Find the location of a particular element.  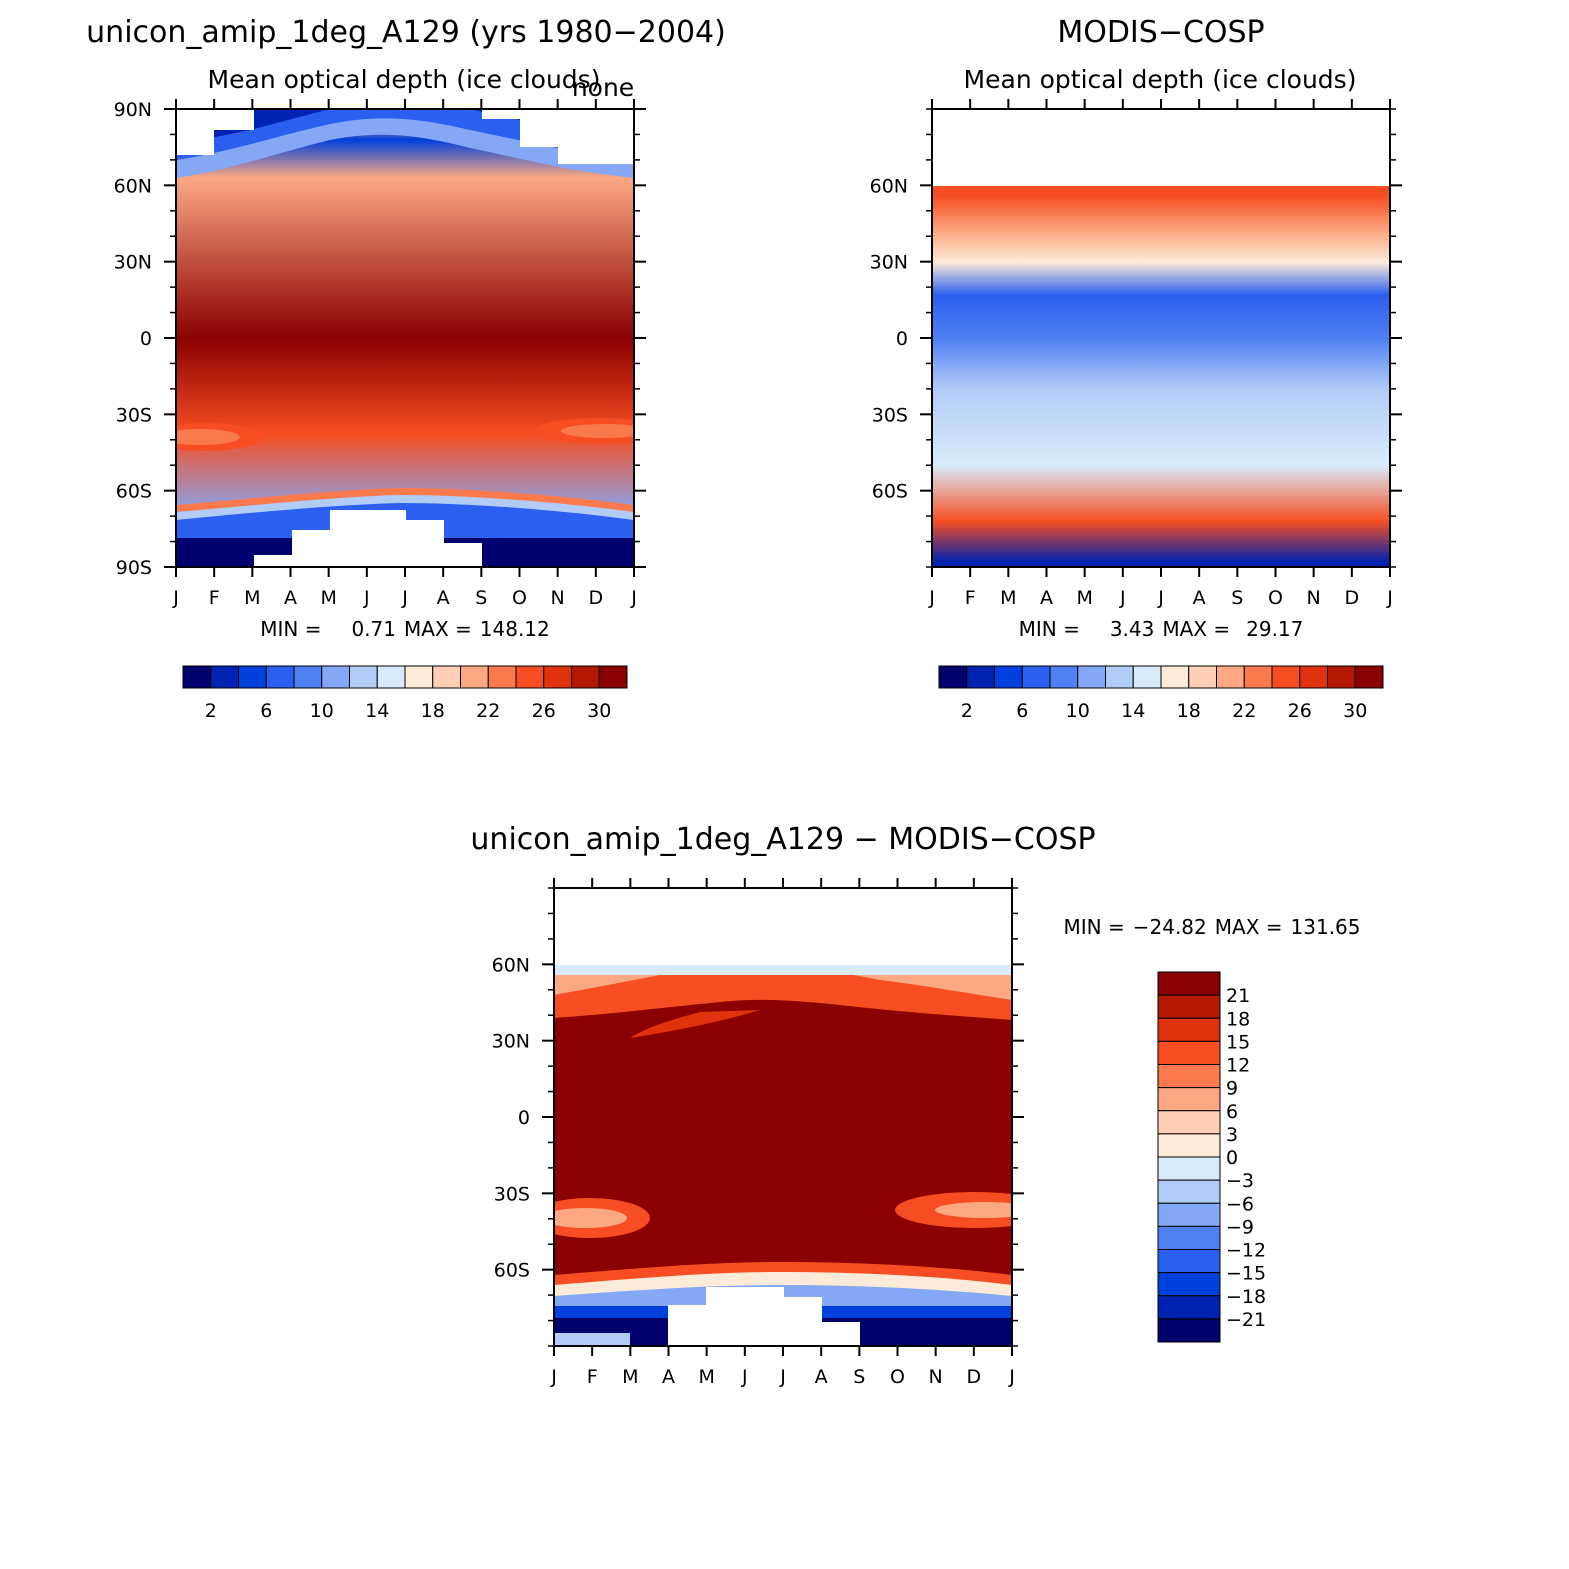

obs-colorbar-label: 10 is located at coordinates (1078, 711).